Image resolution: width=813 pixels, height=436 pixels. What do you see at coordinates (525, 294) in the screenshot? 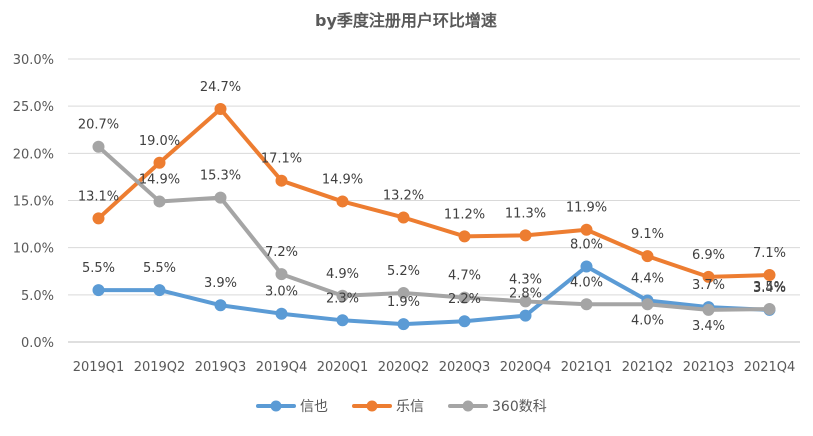
I see `data-label: 2.8%` at bounding box center [525, 294].